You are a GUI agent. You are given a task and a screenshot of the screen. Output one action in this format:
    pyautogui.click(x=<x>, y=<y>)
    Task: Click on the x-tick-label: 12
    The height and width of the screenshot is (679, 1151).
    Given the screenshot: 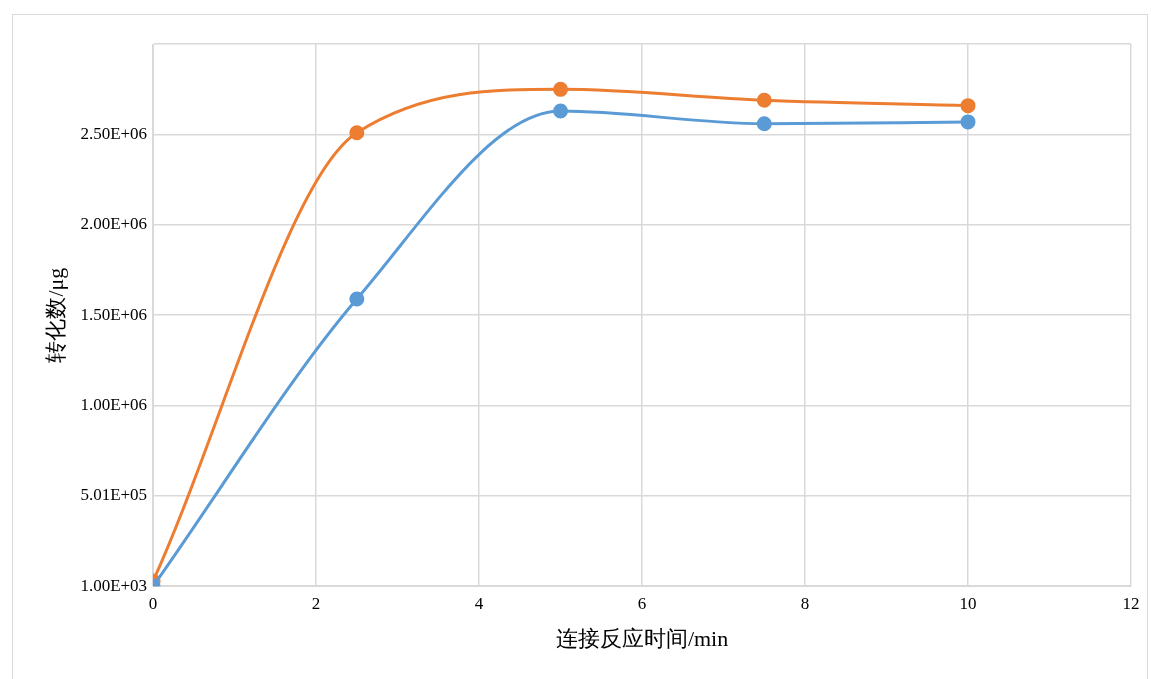 What is the action you would take?
    pyautogui.click(x=1131, y=603)
    